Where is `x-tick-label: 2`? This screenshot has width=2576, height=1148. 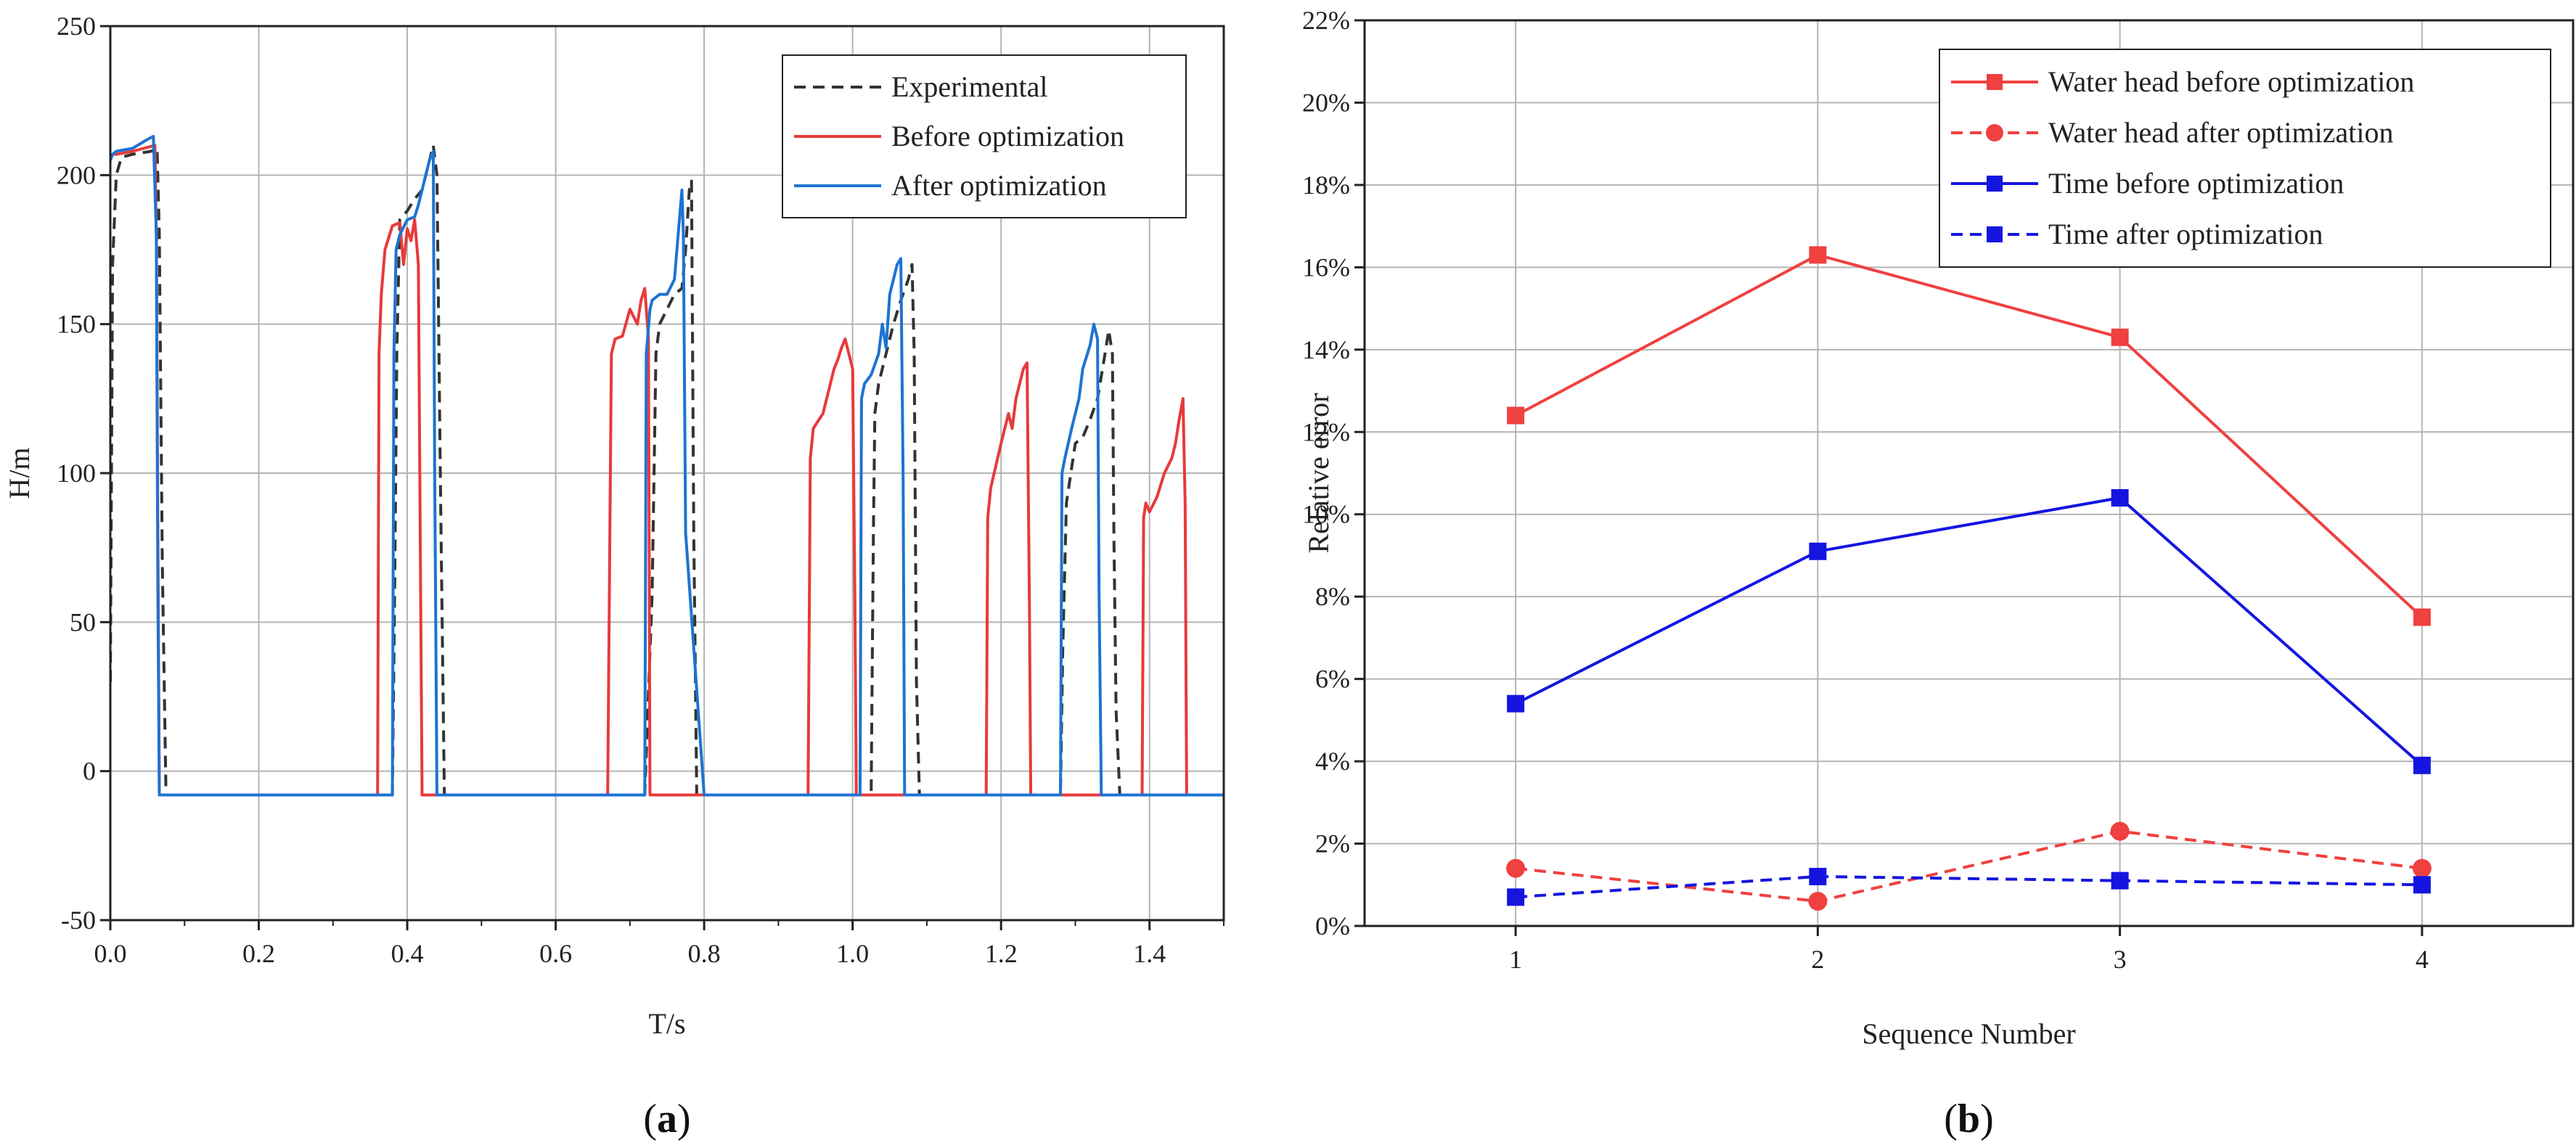 x-tick-label: 2 is located at coordinates (1818, 959).